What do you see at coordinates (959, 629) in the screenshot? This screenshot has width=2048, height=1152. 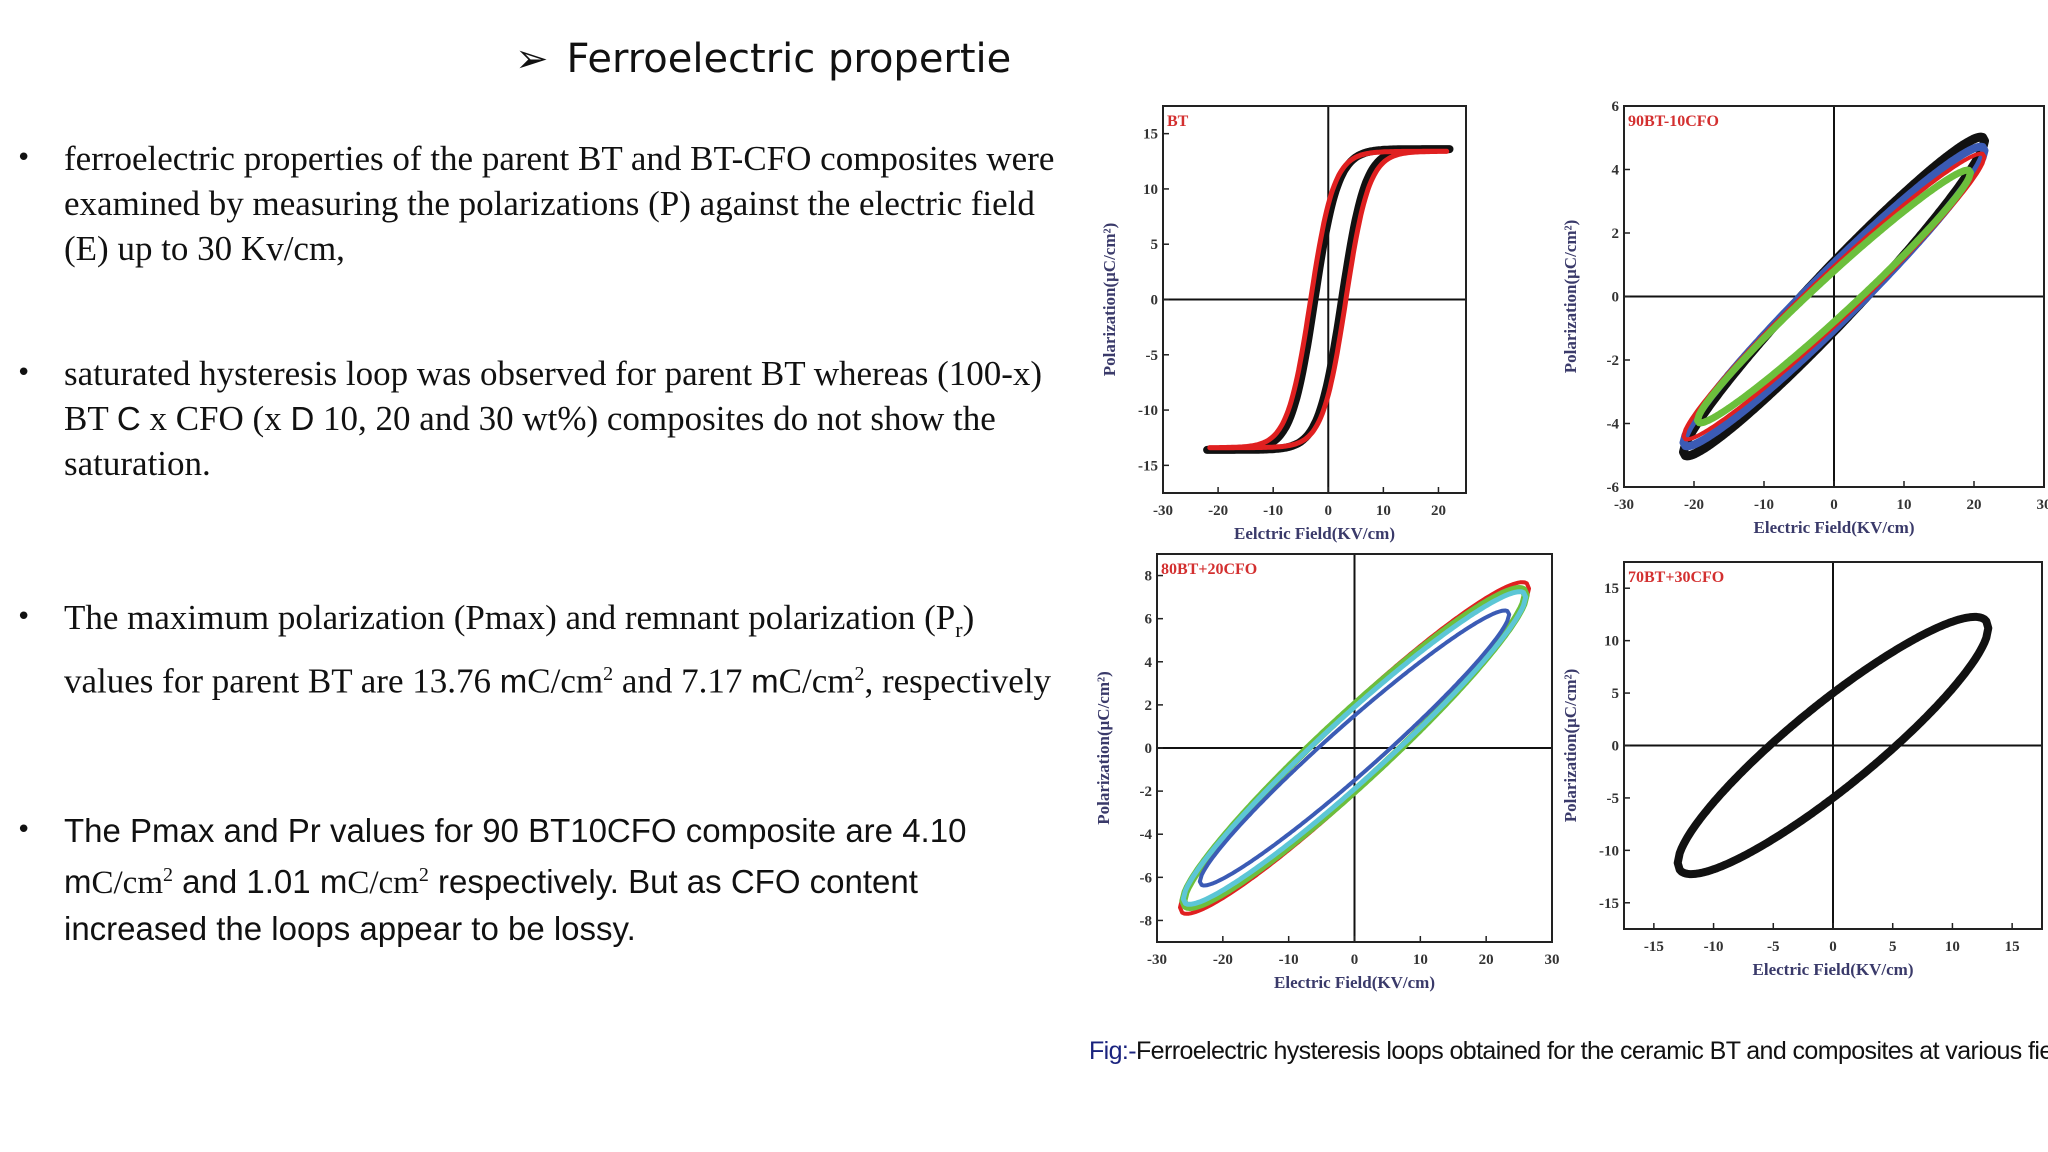 I see `subscript: r` at bounding box center [959, 629].